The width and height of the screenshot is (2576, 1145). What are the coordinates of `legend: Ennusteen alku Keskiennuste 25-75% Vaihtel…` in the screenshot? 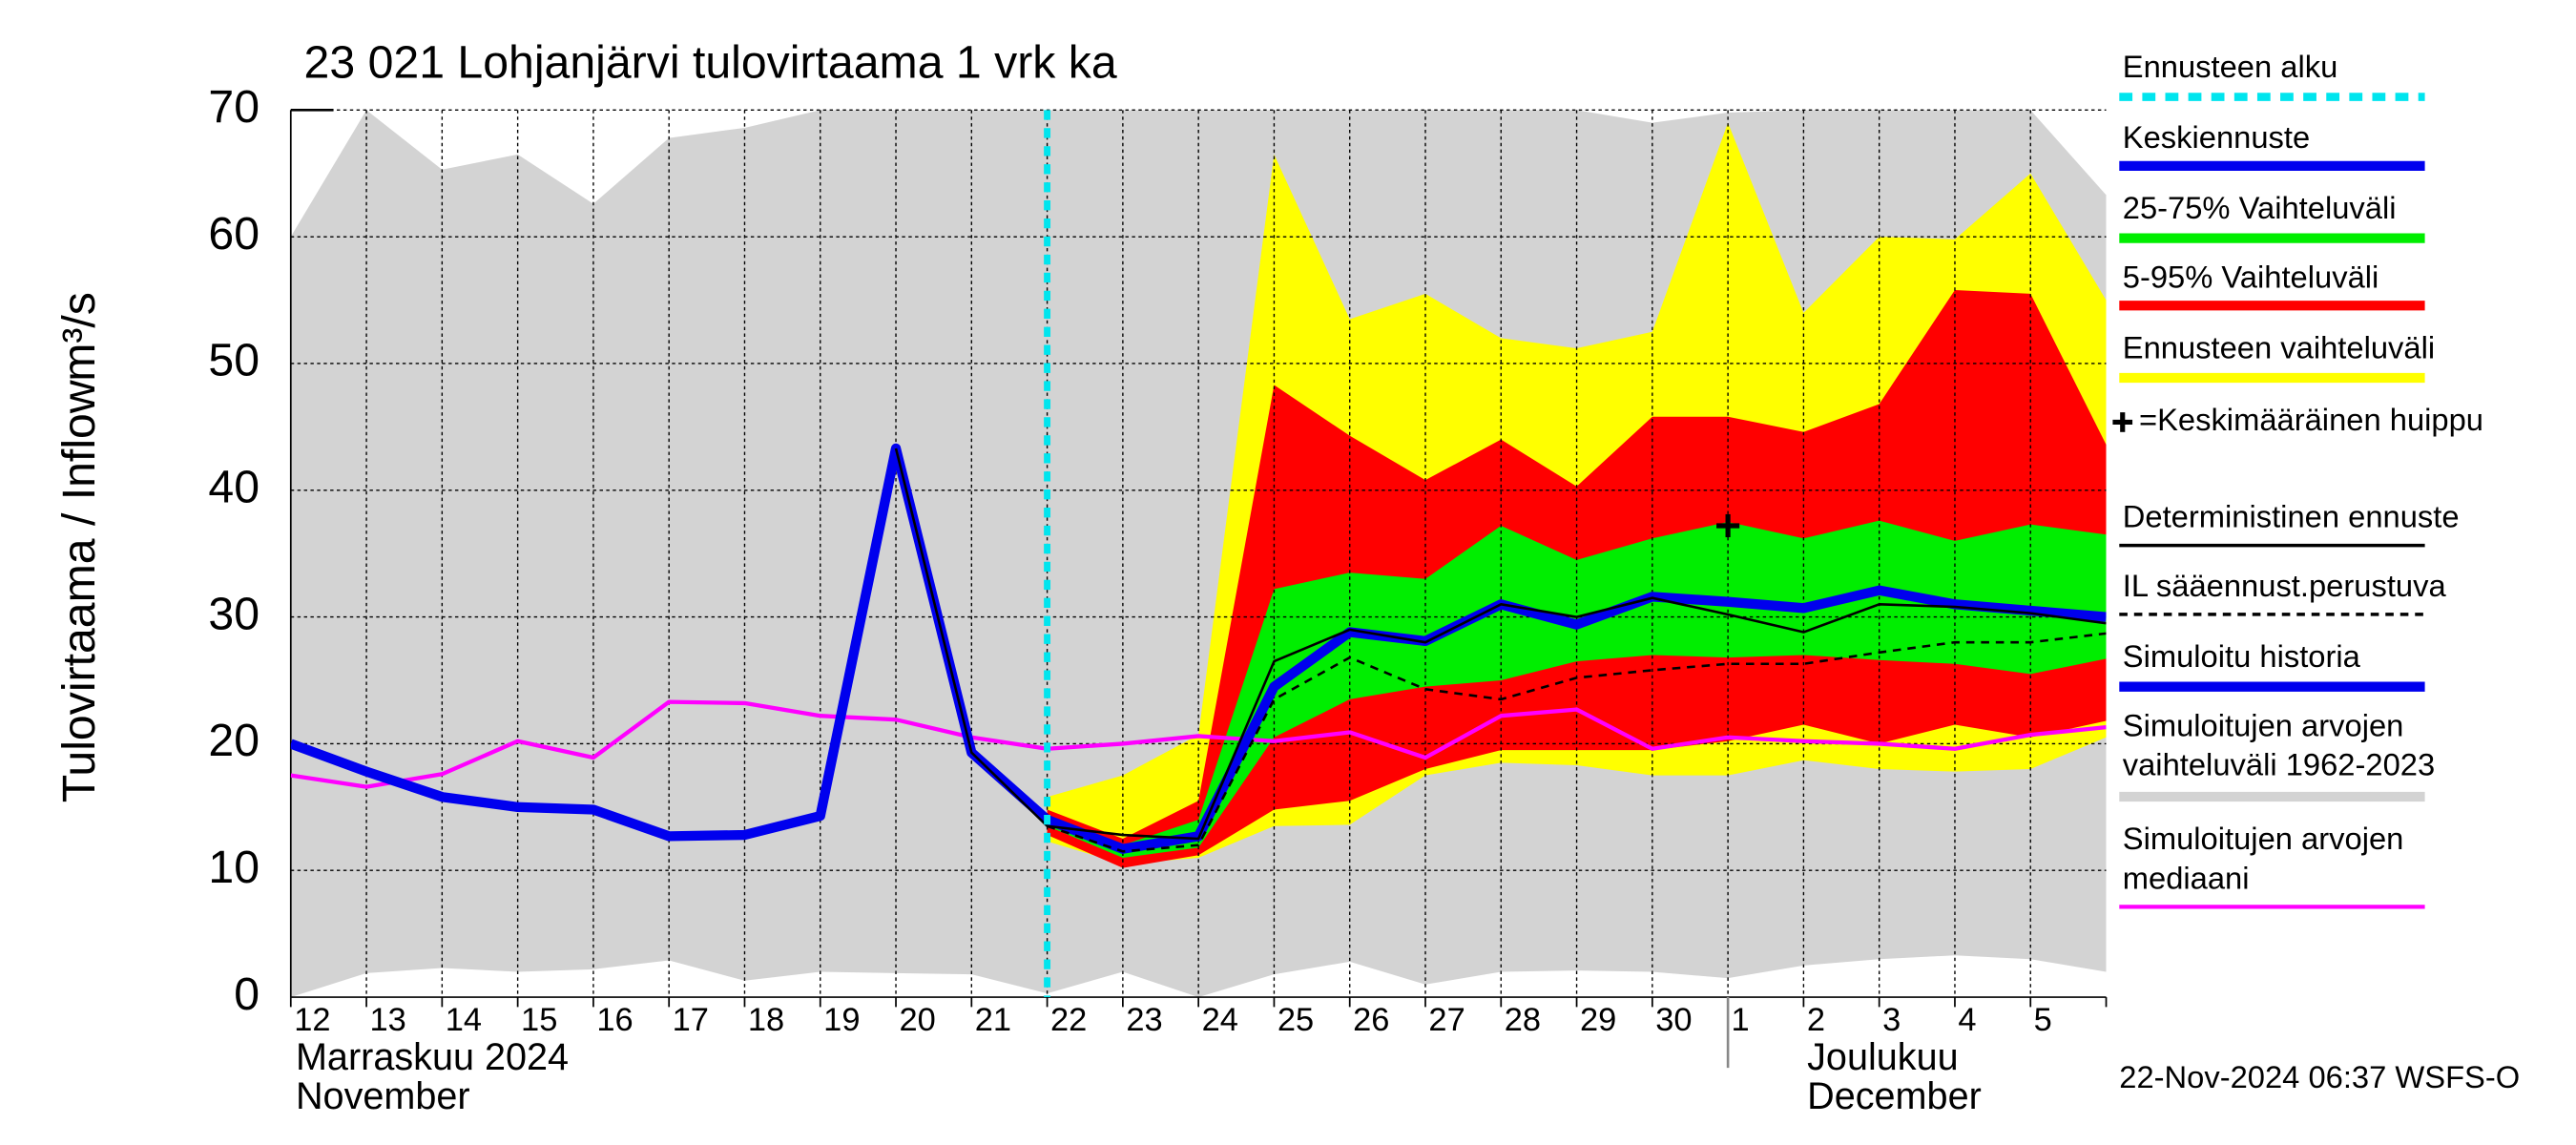 It's located at (2298, 480).